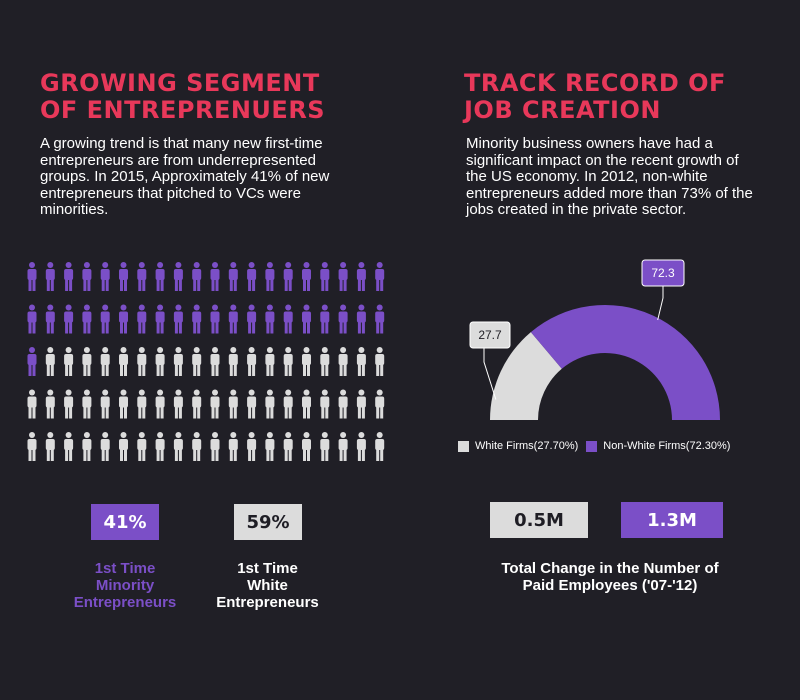  What do you see at coordinates (268, 522) in the screenshot?
I see `white-percent-box: 59%` at bounding box center [268, 522].